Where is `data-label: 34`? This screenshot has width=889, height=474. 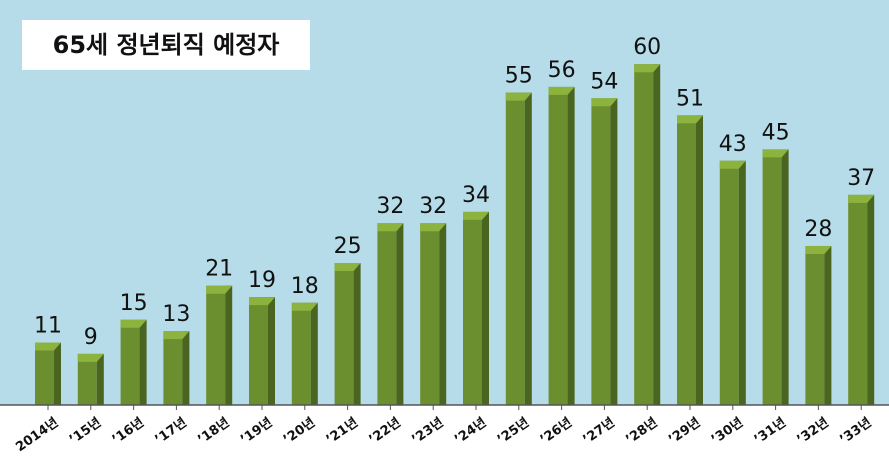
data-label: 34 is located at coordinates (476, 195).